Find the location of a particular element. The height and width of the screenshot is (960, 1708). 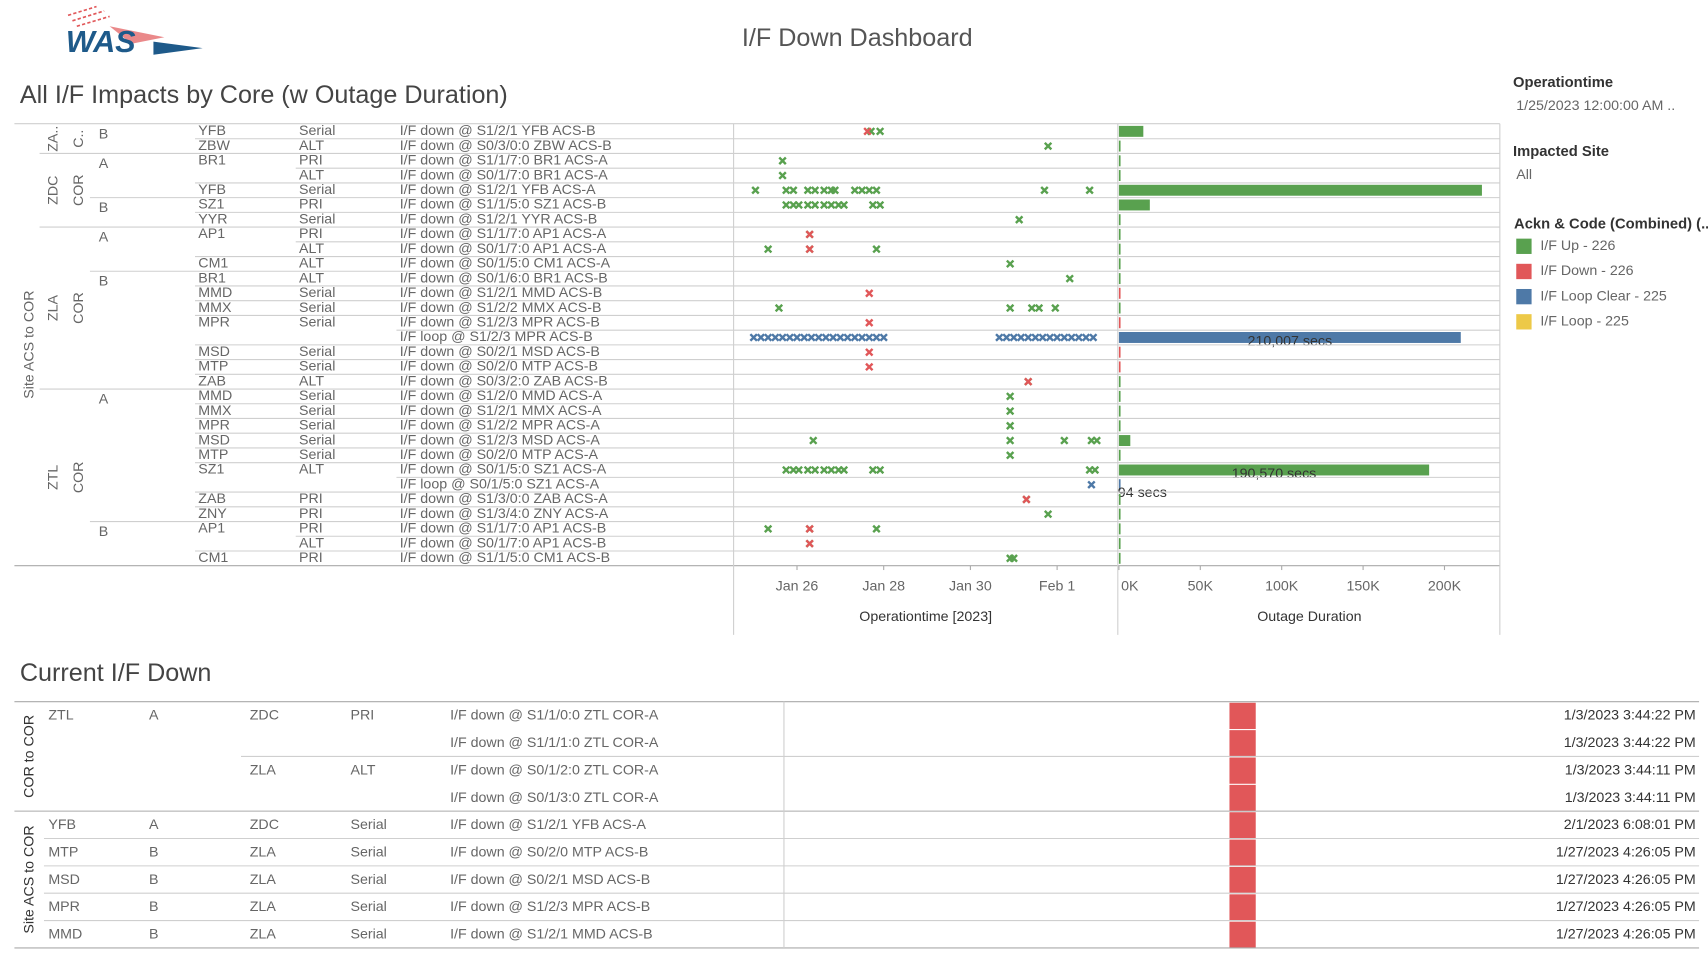

cell-time: 2/1/2023 6:08:01 PM is located at coordinates (1630, 825).